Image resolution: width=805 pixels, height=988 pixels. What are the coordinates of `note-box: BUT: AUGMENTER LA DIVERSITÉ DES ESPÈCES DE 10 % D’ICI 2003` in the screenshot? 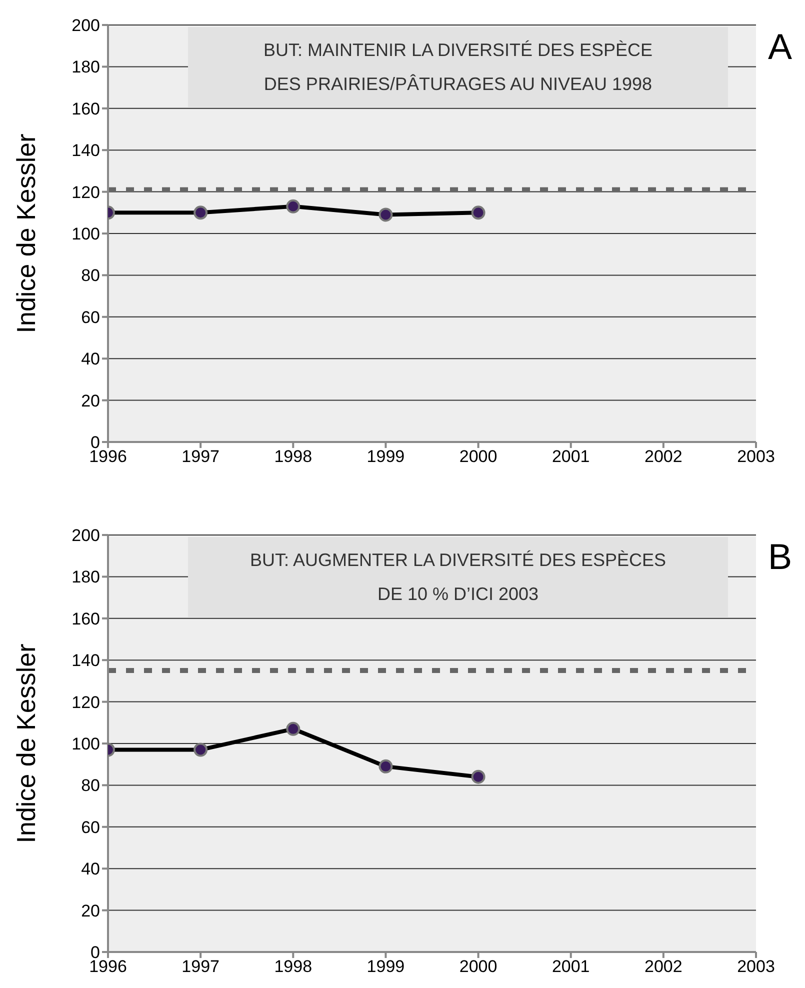 It's located at (458, 577).